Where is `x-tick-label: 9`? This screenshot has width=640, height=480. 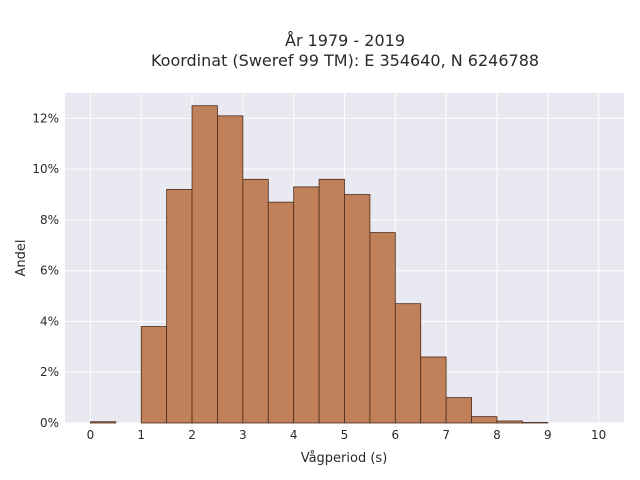 x-tick-label: 9 is located at coordinates (548, 435).